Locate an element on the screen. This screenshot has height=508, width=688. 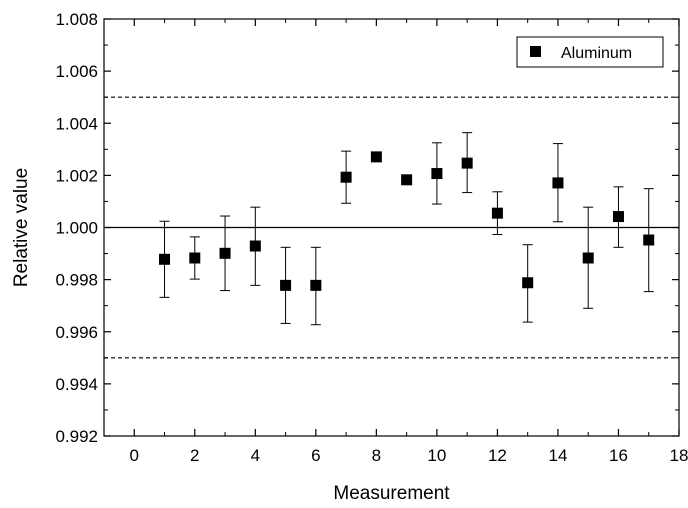
y-tick-label: 0.998 is located at coordinates (76, 280).